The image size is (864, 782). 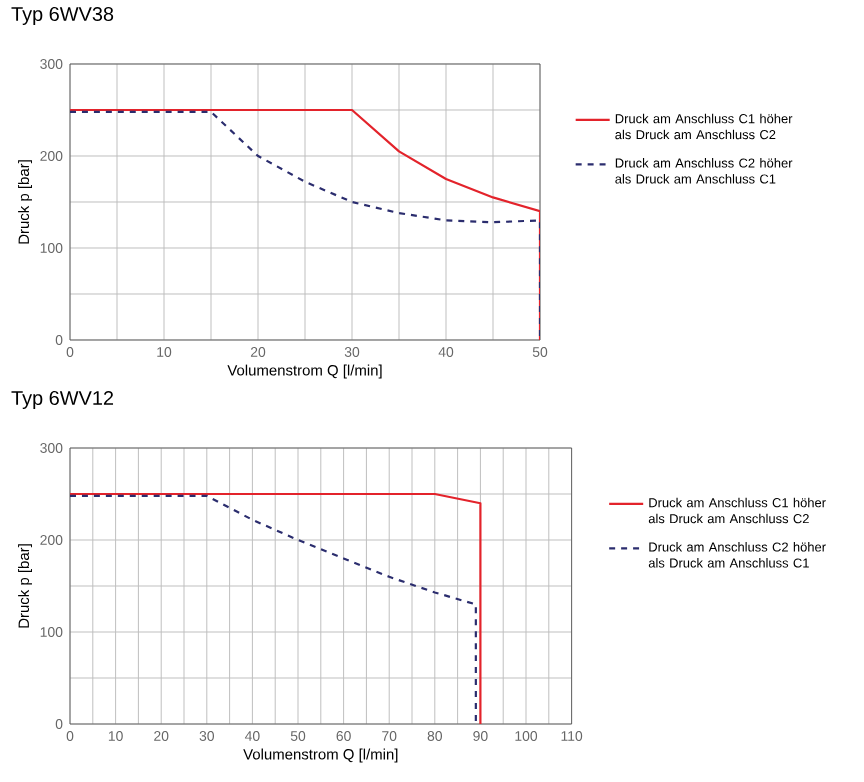 I want to click on chart-title: Typ 6WV12, so click(x=62, y=399).